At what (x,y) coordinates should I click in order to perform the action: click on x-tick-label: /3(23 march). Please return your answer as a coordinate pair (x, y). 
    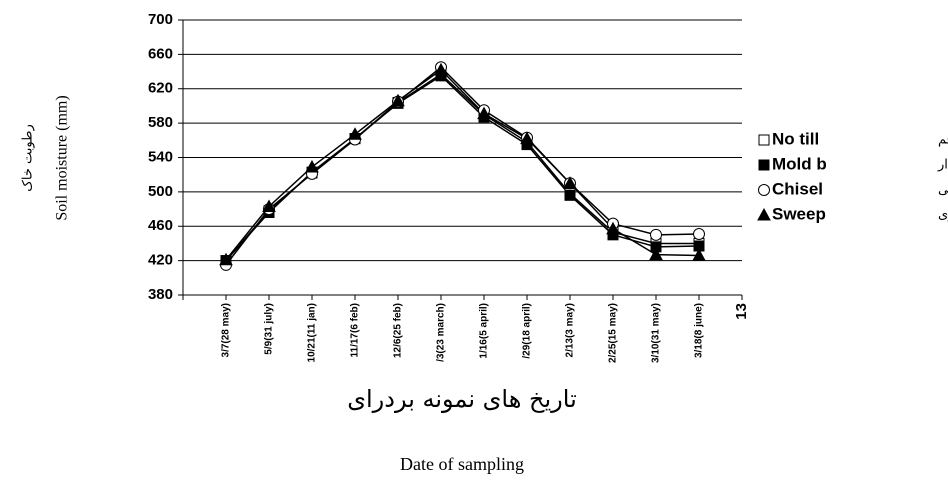
    Looking at the image, I should click on (441, 332).